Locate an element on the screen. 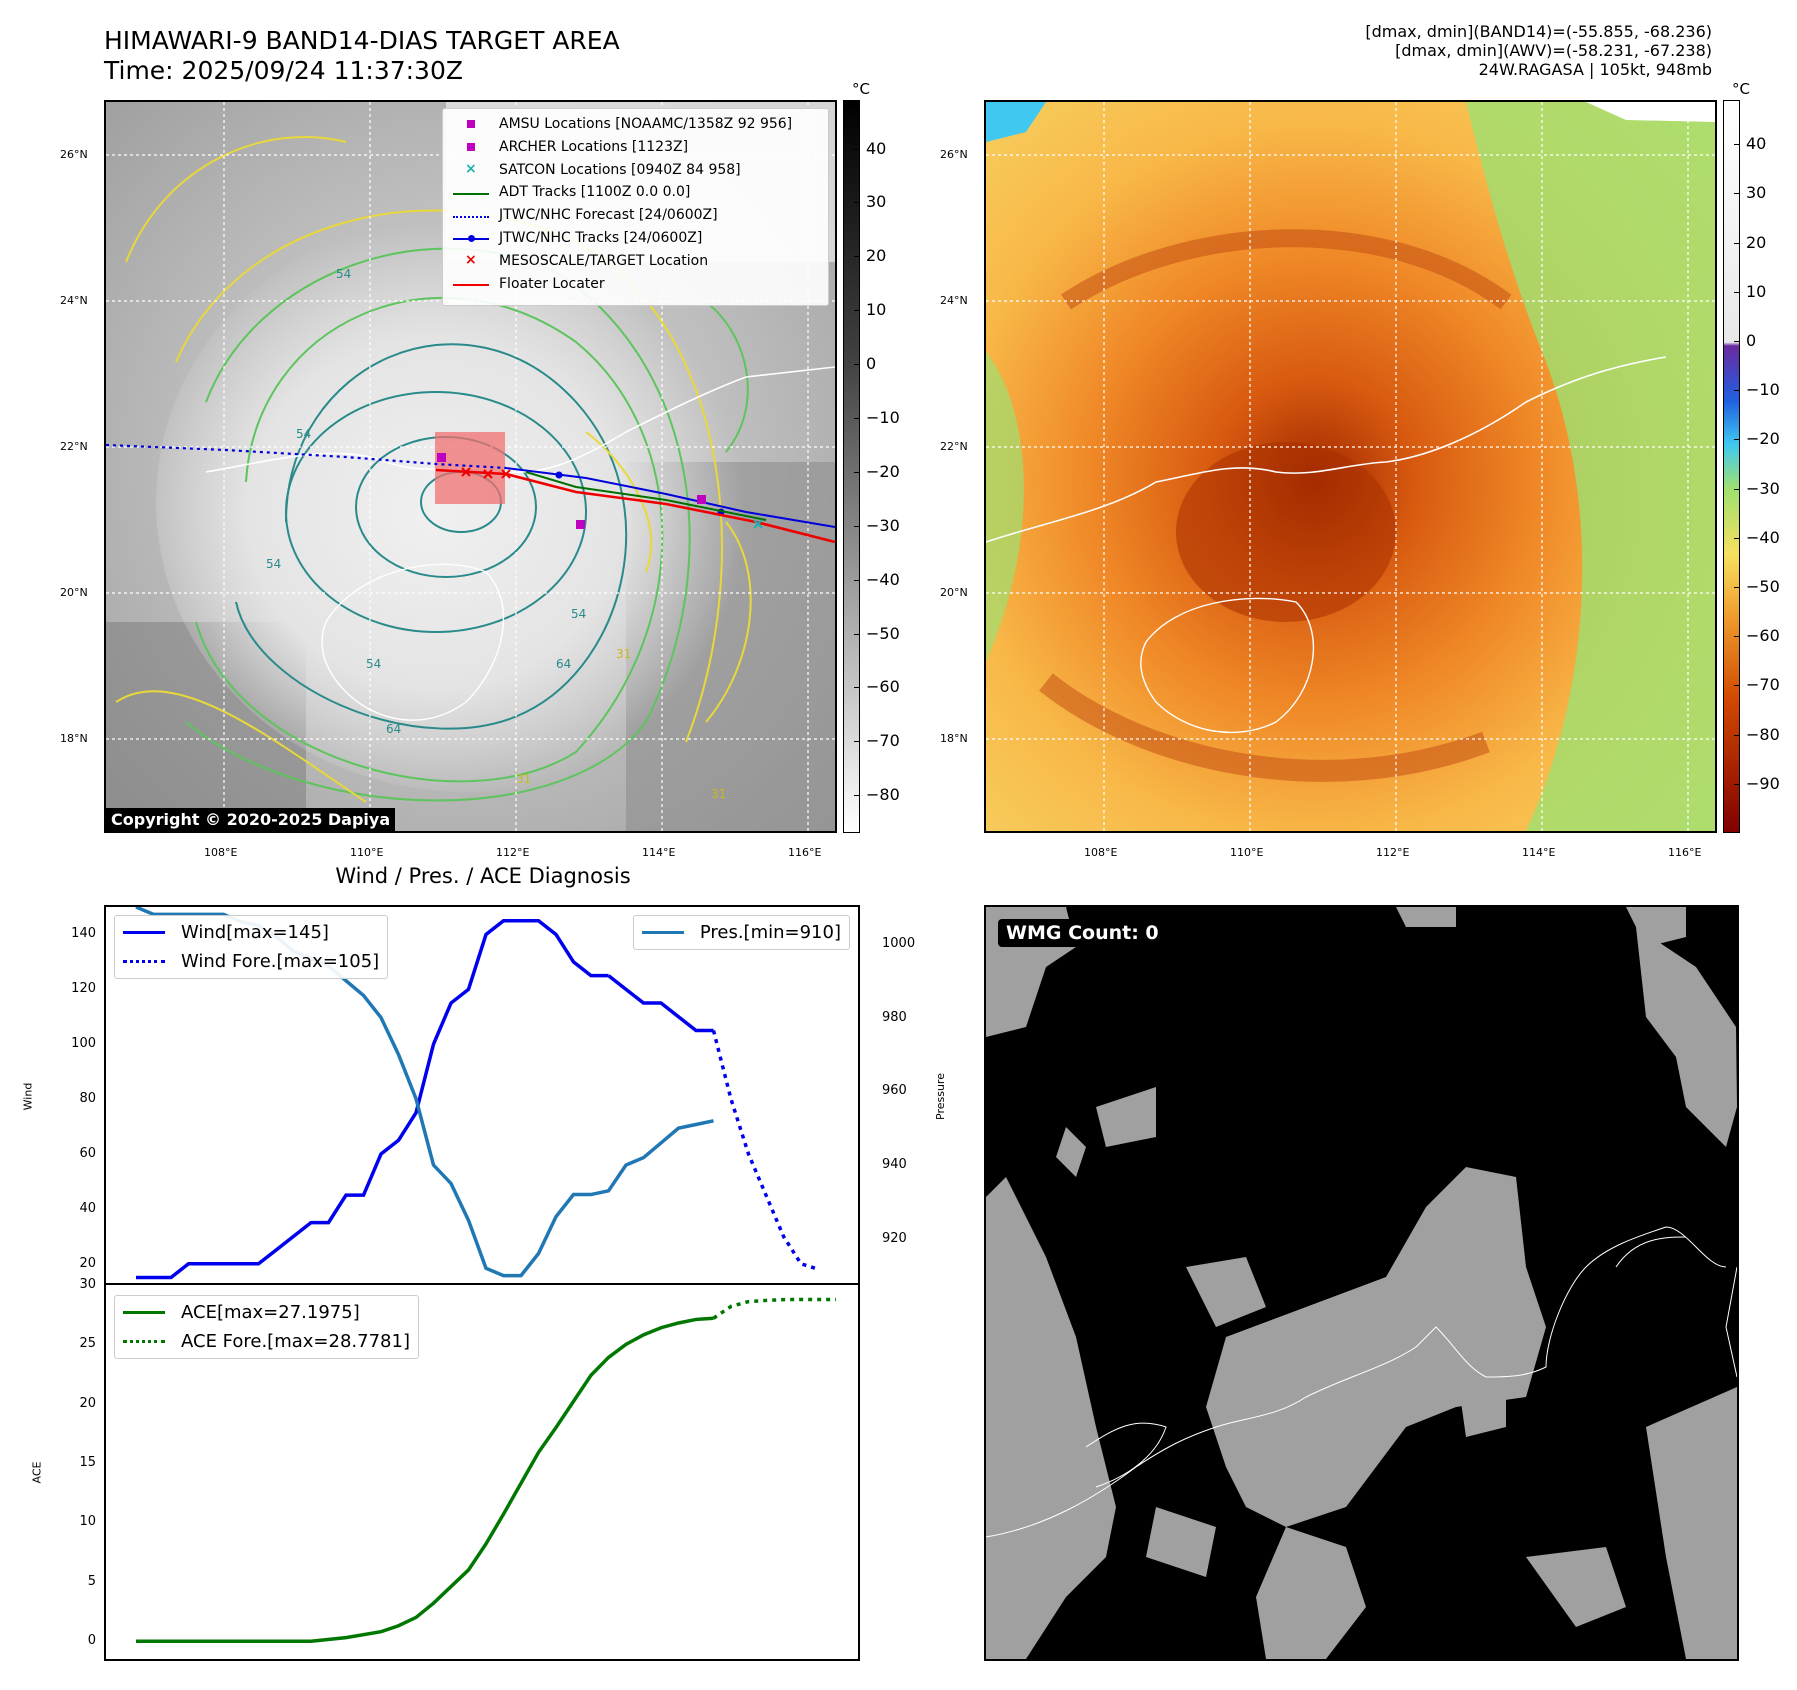 The width and height of the screenshot is (1797, 1690). colorbar-tick: 30 is located at coordinates (870, 202).